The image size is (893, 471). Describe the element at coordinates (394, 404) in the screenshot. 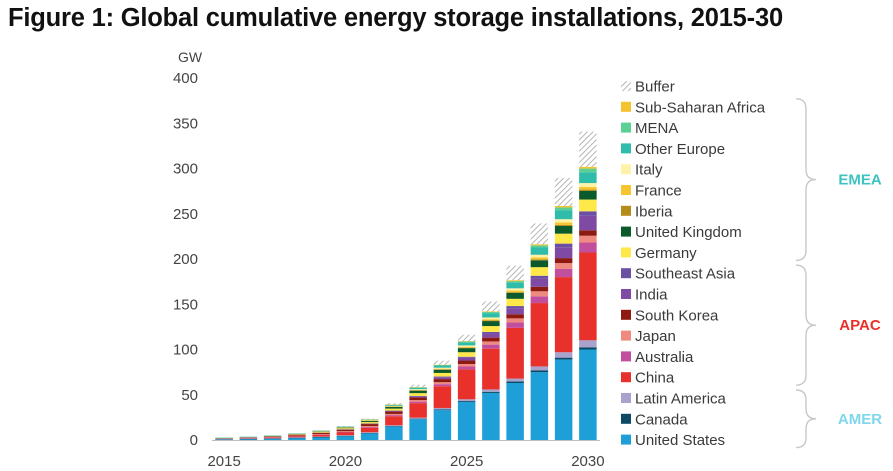

I see `bar-segment-buffer-2022` at that location.